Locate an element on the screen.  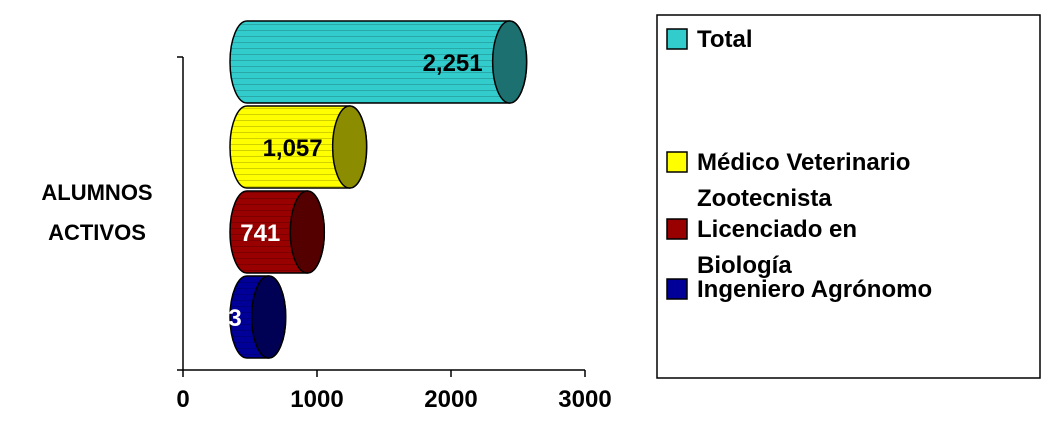
category-label-line-2: ACTIVOS is located at coordinates (97, 232).